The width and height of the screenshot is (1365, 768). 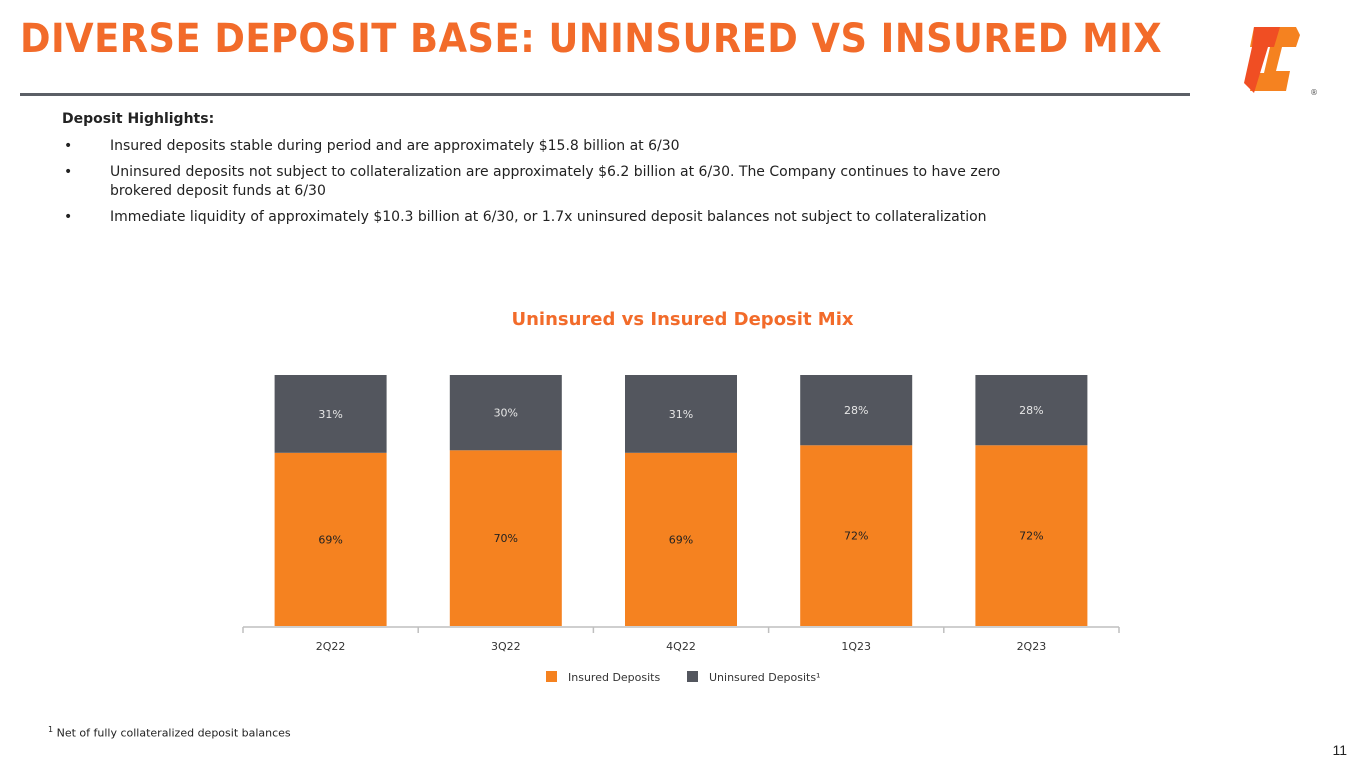 I want to click on page-number: 11, so click(x=1339, y=750).